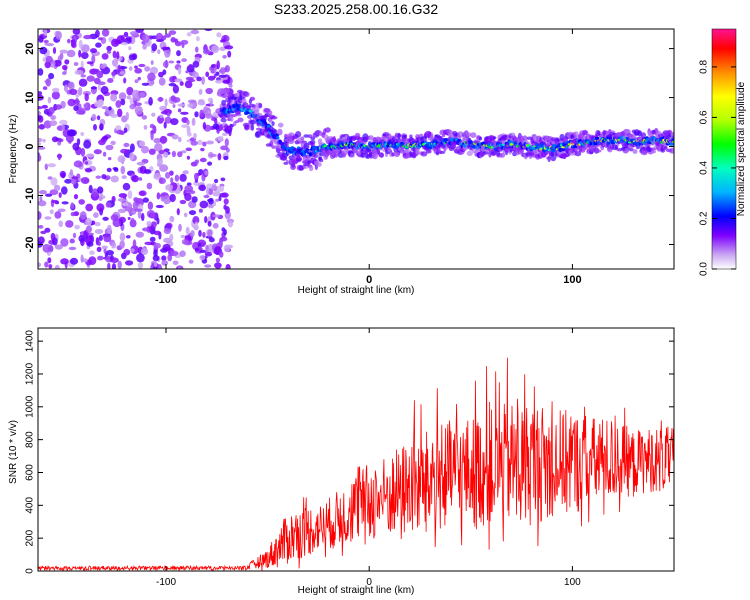 The height and width of the screenshot is (600, 750). Describe the element at coordinates (591, 143) in the screenshot. I see `signal-body` at that location.